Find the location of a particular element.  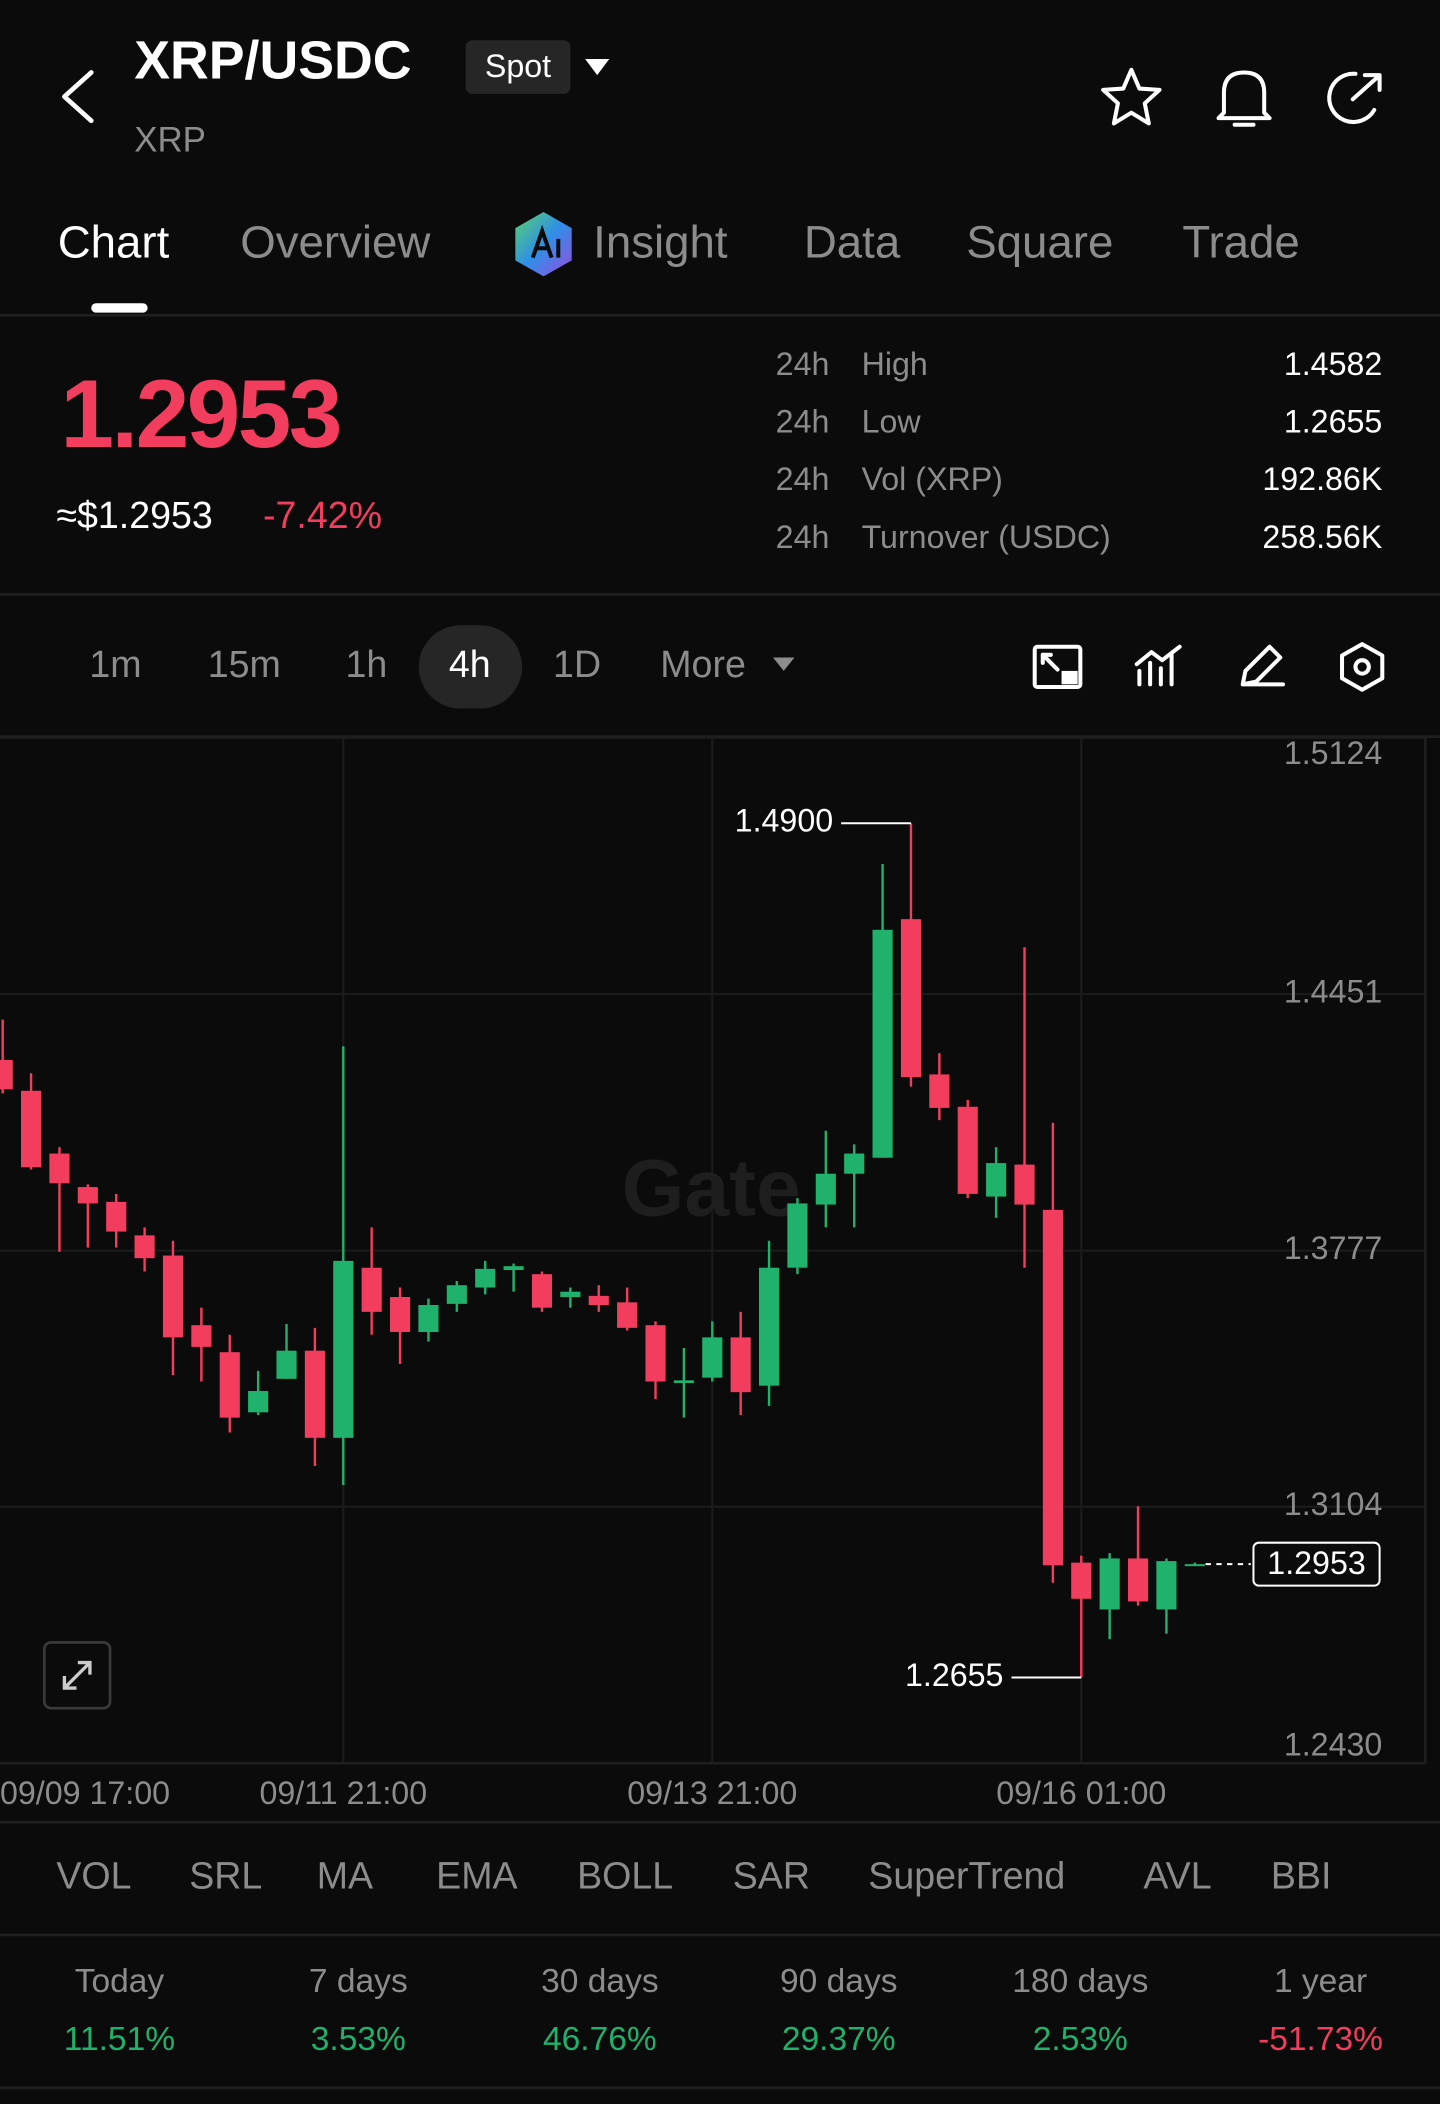

share-arc is located at coordinates (1352, 97).